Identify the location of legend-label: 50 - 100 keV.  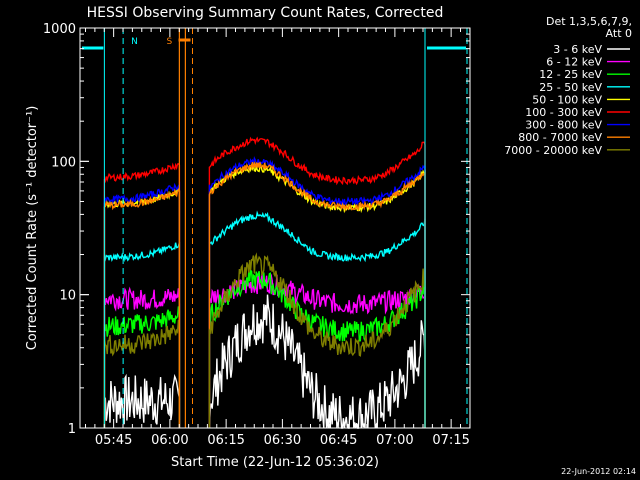
(567, 99).